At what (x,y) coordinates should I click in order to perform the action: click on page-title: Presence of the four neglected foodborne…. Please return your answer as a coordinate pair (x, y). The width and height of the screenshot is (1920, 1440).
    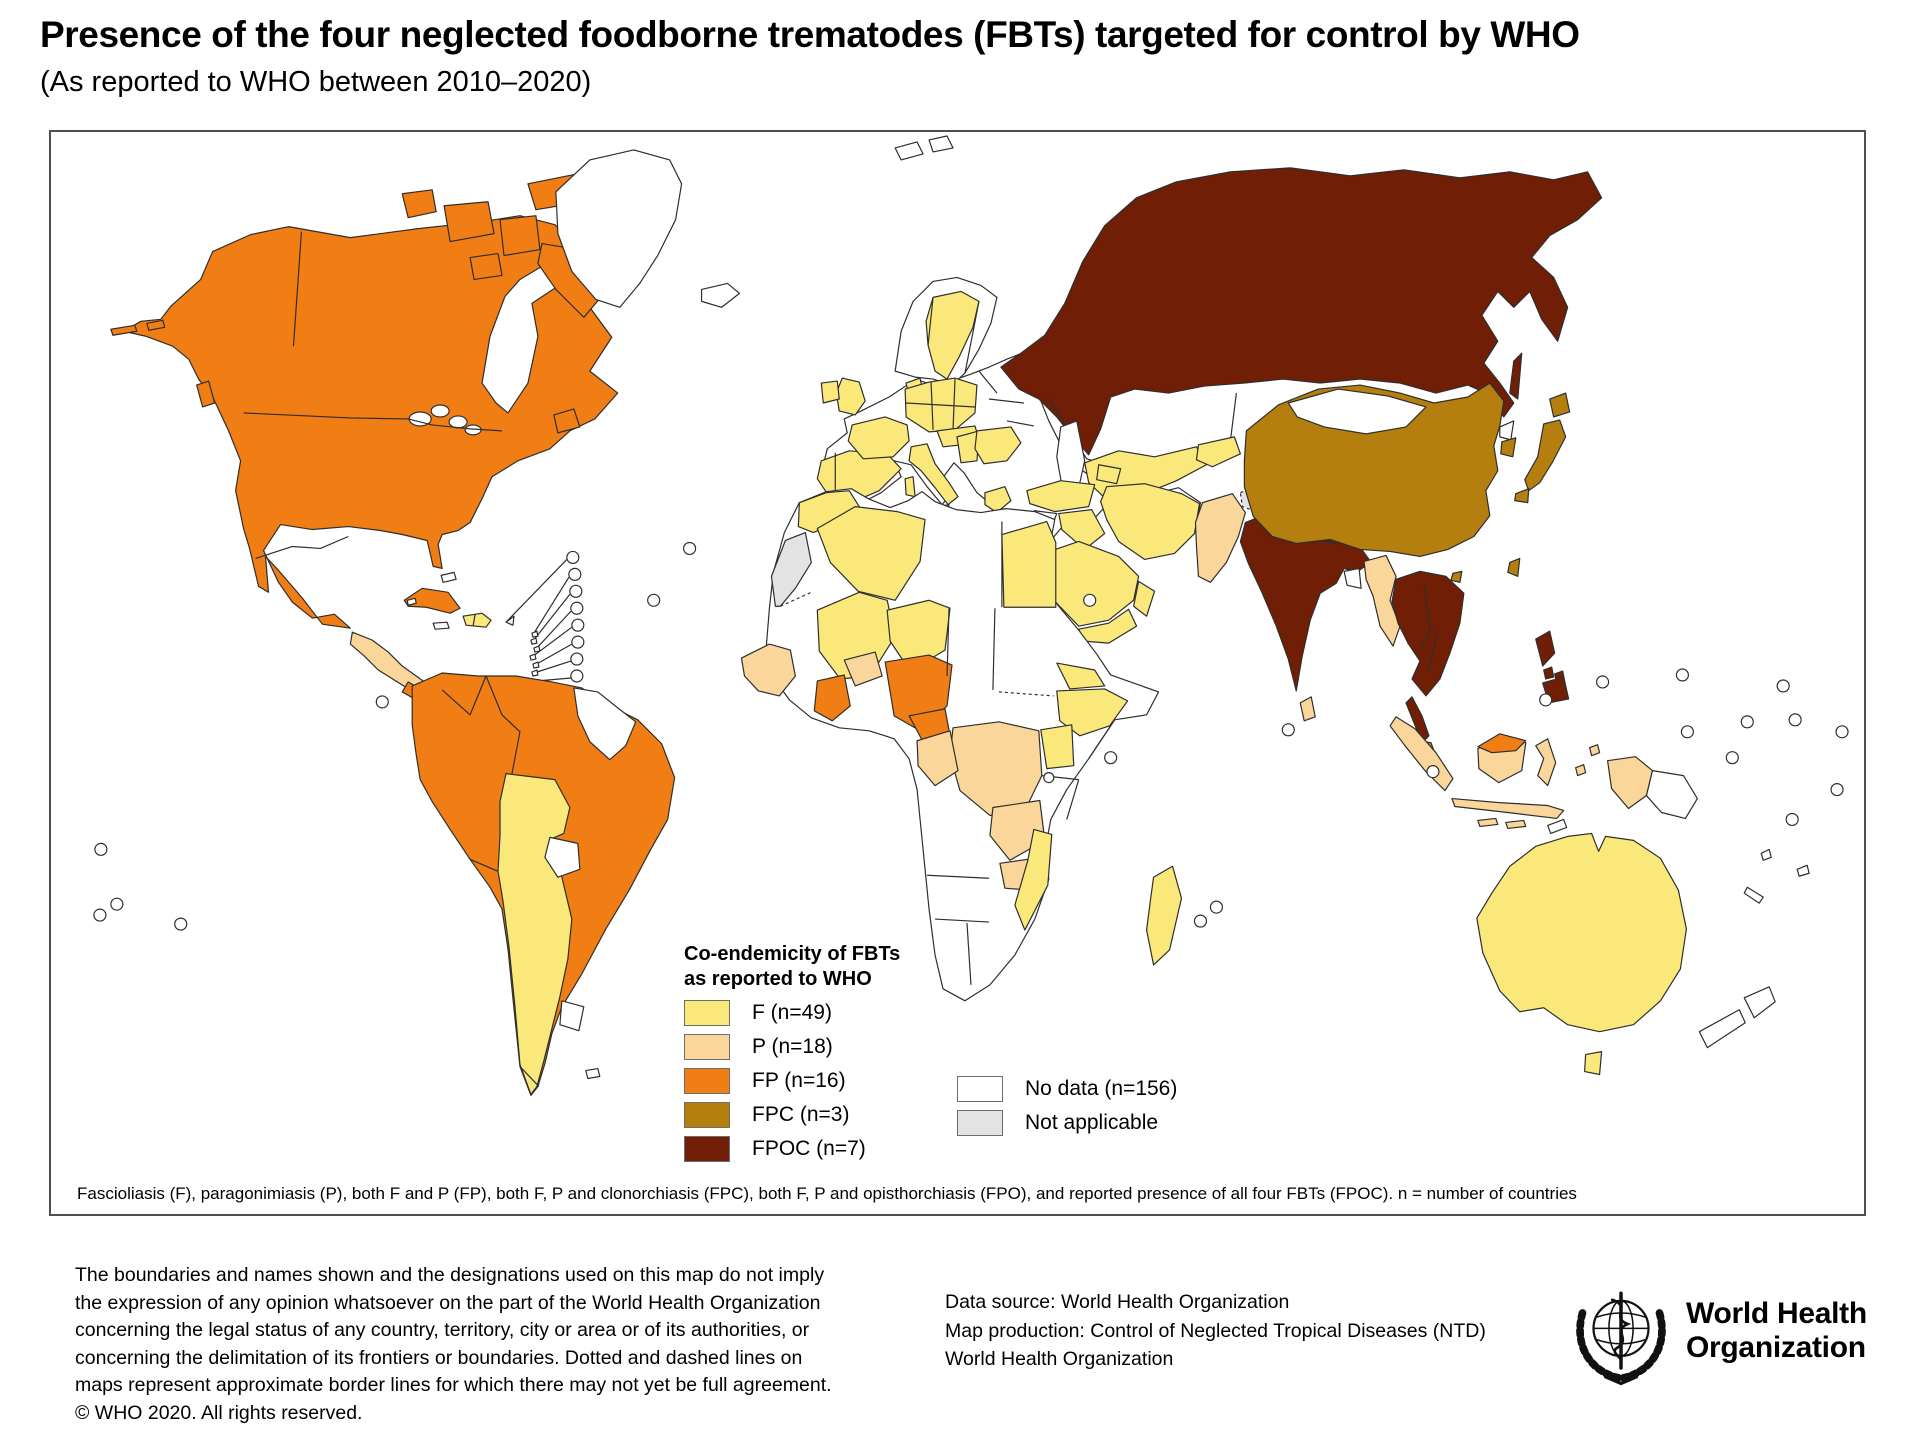
    Looking at the image, I should click on (810, 34).